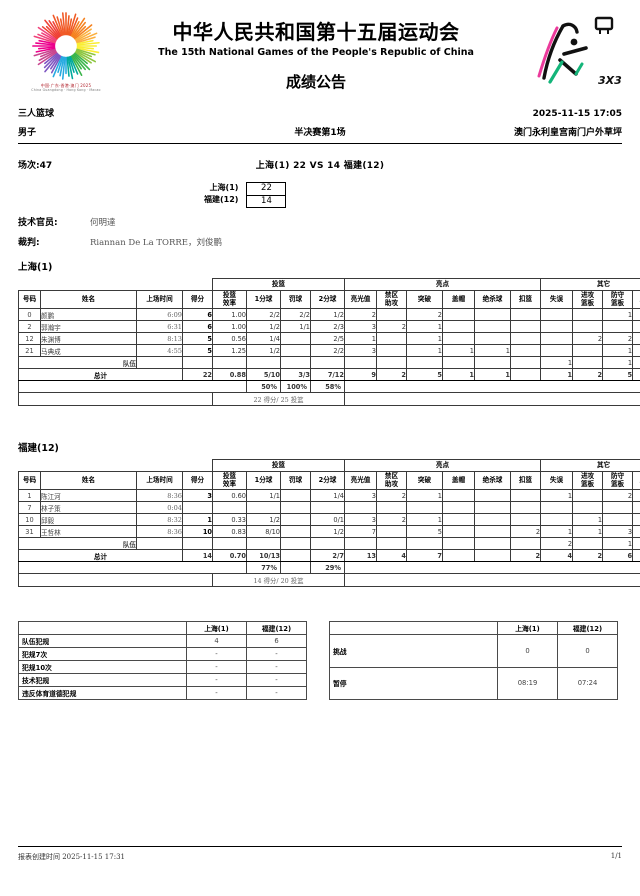 This screenshot has width=640, height=896. Describe the element at coordinates (525, 326) in the screenshot. I see `cell-dunk` at that location.